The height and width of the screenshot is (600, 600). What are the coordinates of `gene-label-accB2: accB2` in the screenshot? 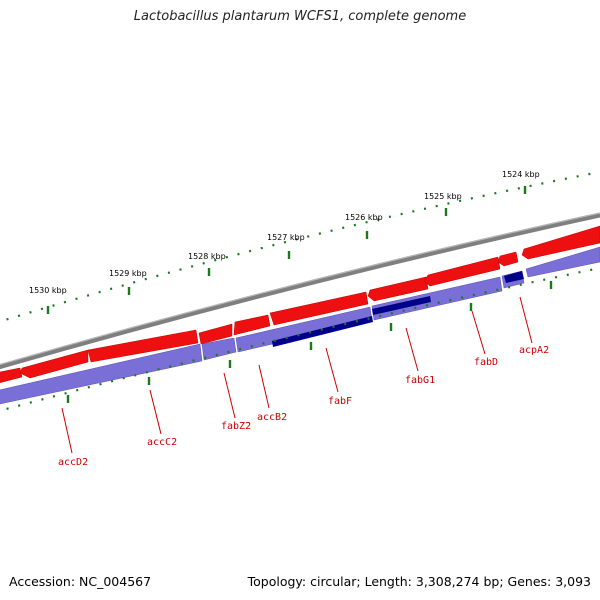 It's located at (272, 417).